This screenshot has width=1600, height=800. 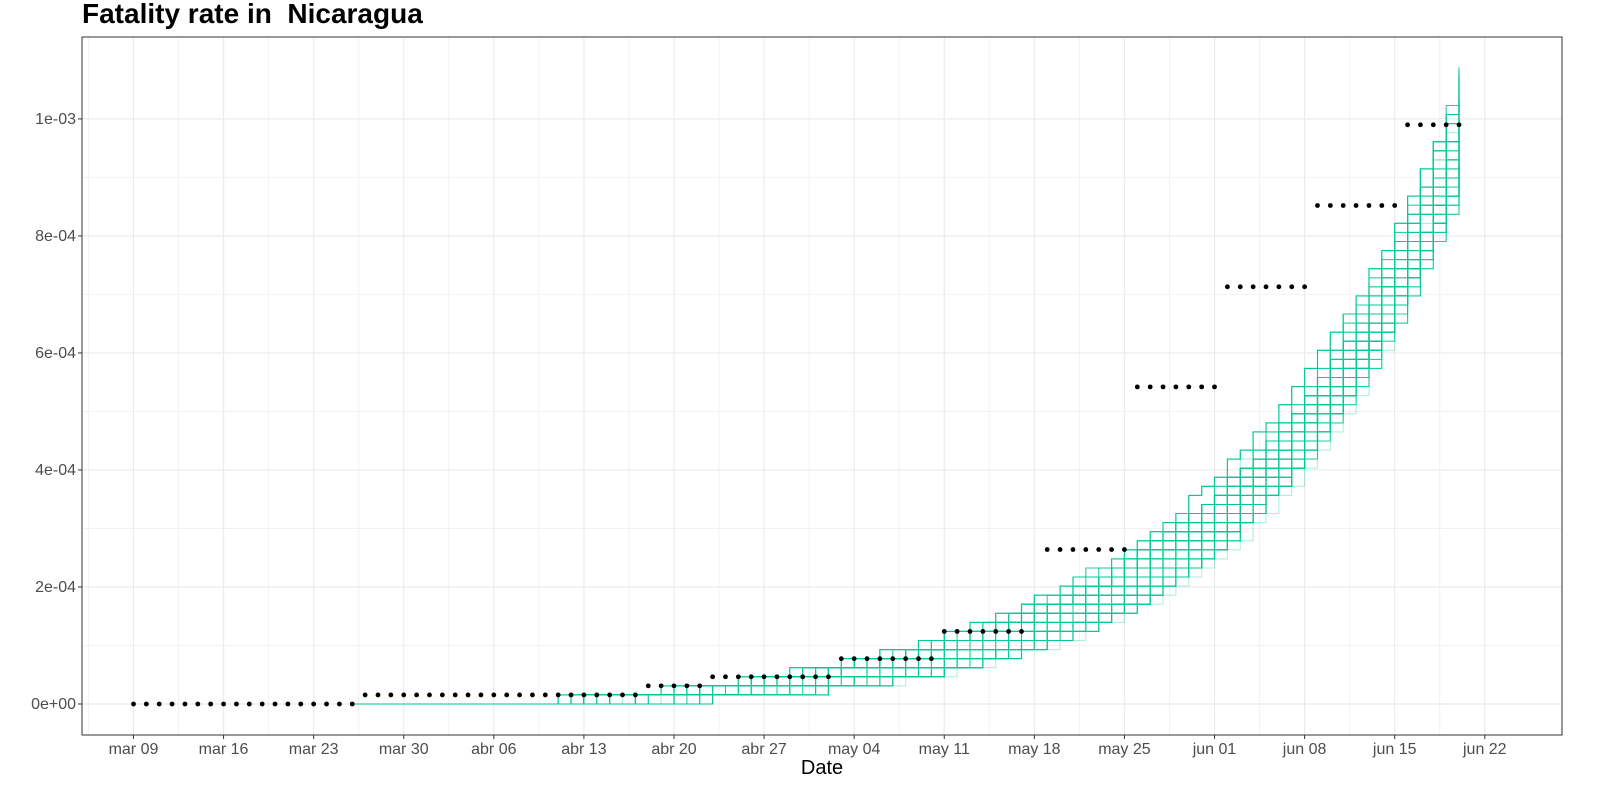 What do you see at coordinates (134, 749) in the screenshot?
I see `x-tick-label: mar 09` at bounding box center [134, 749].